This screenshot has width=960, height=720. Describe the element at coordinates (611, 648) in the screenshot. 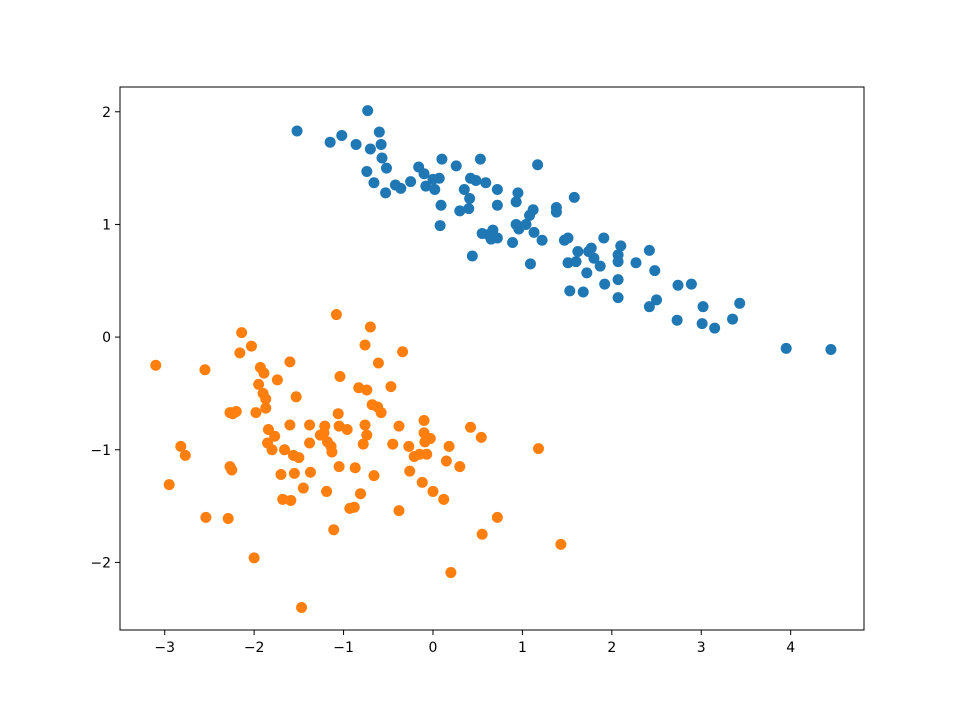

I see `x-tick-label: 2` at that location.